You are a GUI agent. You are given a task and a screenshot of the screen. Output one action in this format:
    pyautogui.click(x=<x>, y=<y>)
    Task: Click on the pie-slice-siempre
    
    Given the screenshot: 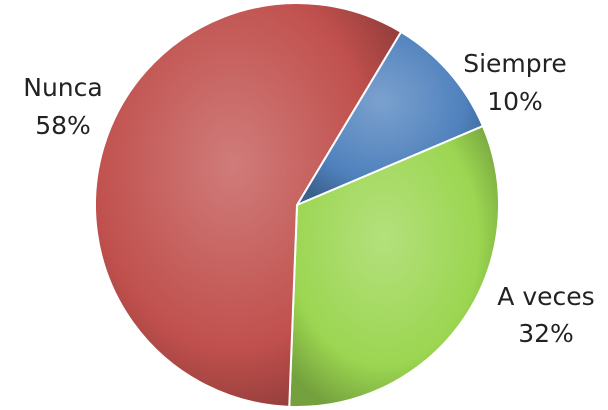 What is the action you would take?
    pyautogui.click(x=389, y=119)
    